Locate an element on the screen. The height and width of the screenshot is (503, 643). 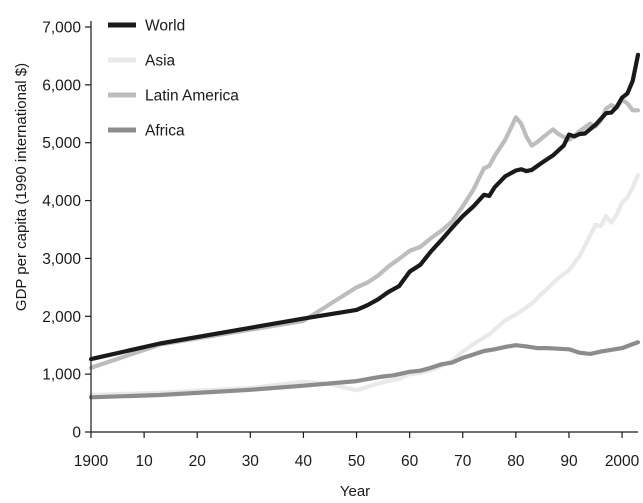
y-tick-label: 1,000 is located at coordinates (61, 375).